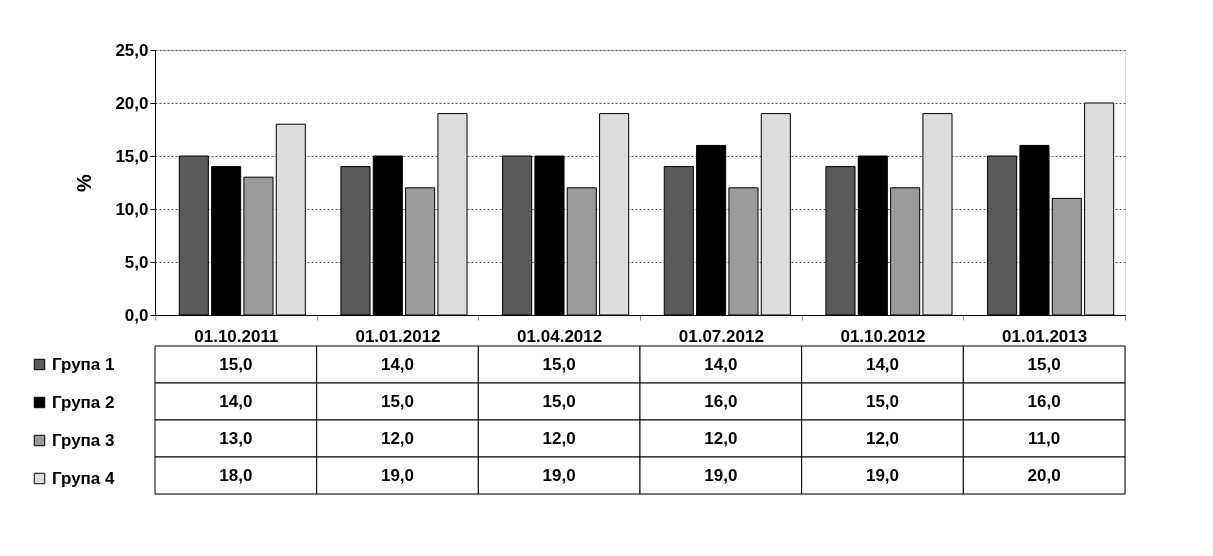  I want to click on data-label: 13,0, so click(236, 438).